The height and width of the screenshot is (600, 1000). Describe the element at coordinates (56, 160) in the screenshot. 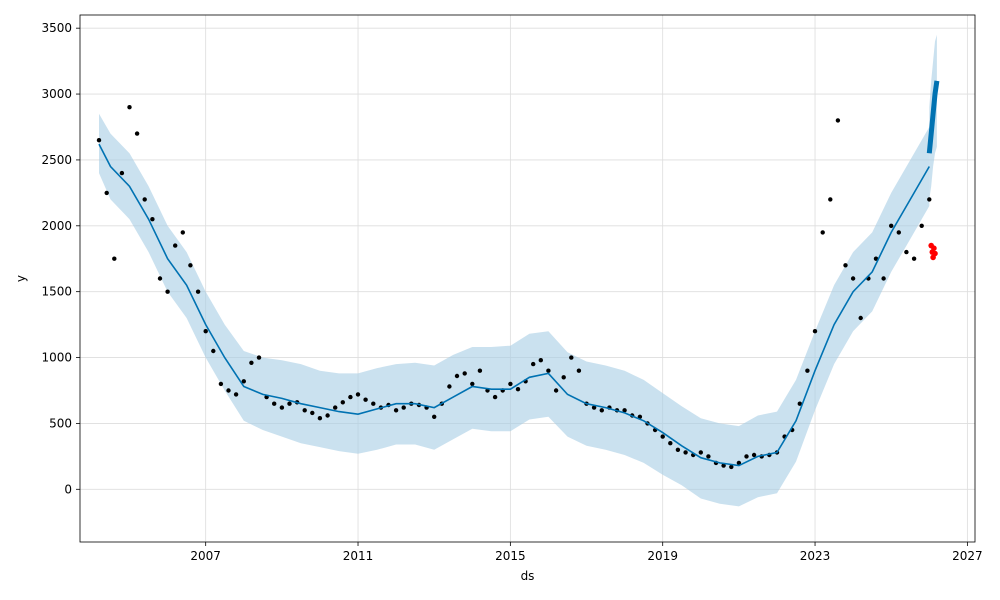

I see `y-tick-label: 2500` at that location.